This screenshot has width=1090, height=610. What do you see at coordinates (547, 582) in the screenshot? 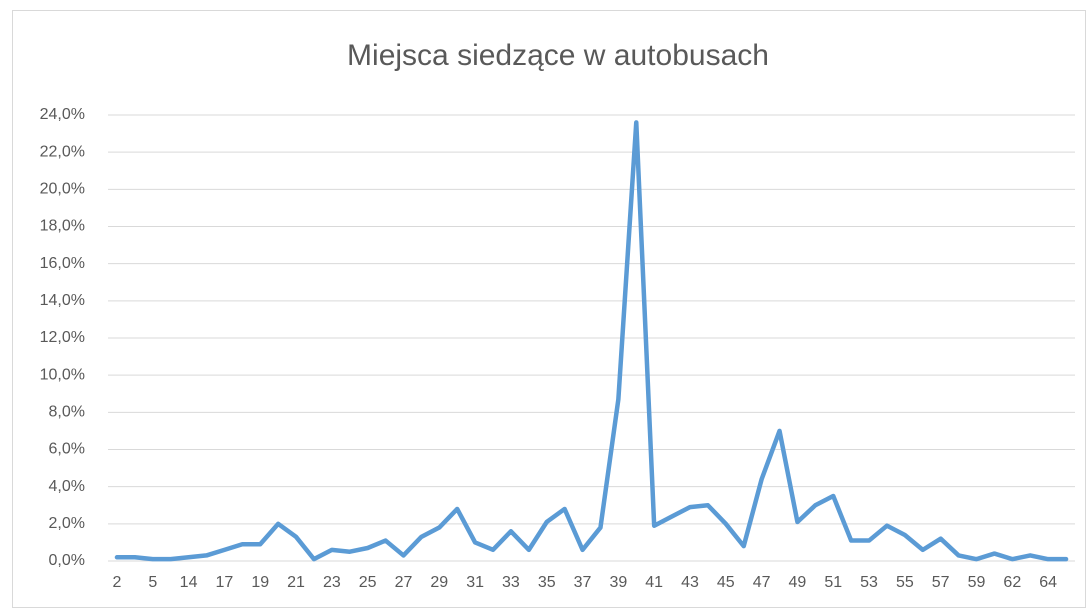
I see `x-tick-label: 35` at bounding box center [547, 582].